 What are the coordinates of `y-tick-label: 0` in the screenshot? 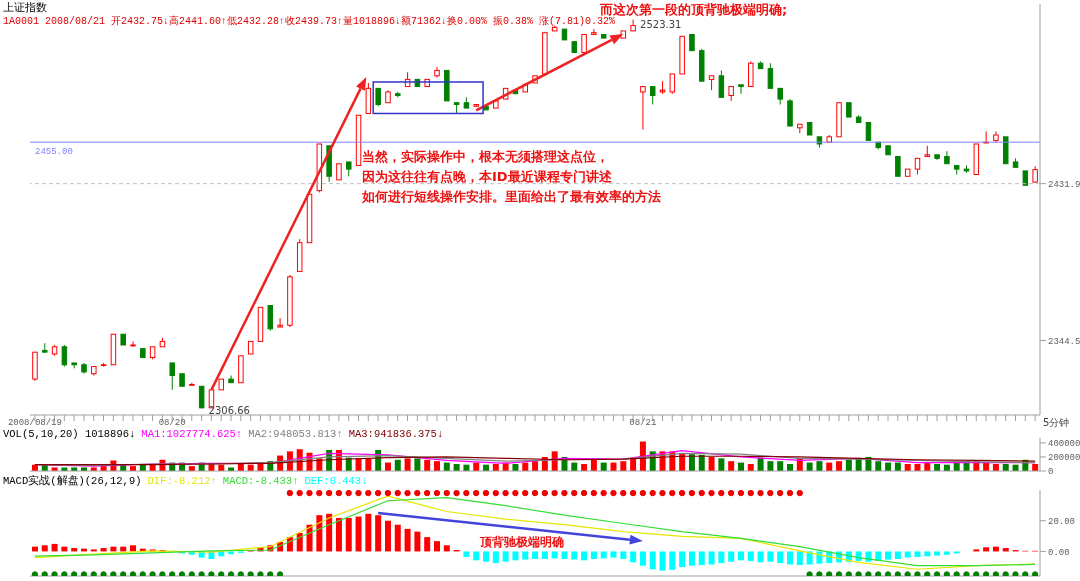 It's located at (1051, 472).